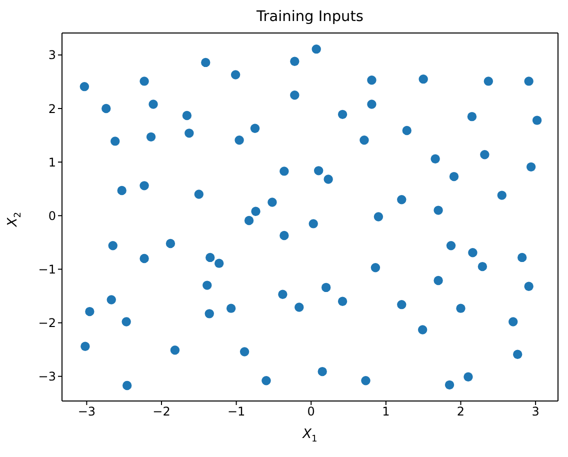 The image size is (568, 457). Describe the element at coordinates (52, 55) in the screenshot. I see `y-tick-label: 3` at that location.